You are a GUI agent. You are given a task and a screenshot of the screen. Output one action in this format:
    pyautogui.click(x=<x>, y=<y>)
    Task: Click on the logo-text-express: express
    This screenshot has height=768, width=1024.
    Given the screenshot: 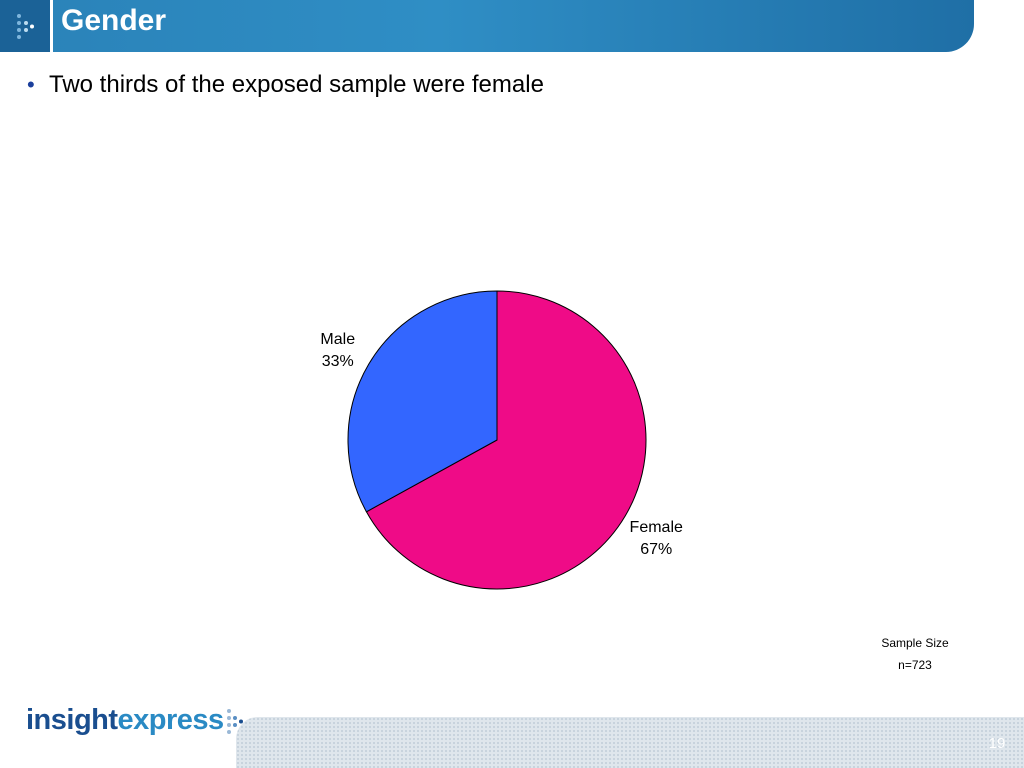 What is the action you would take?
    pyautogui.click(x=171, y=720)
    